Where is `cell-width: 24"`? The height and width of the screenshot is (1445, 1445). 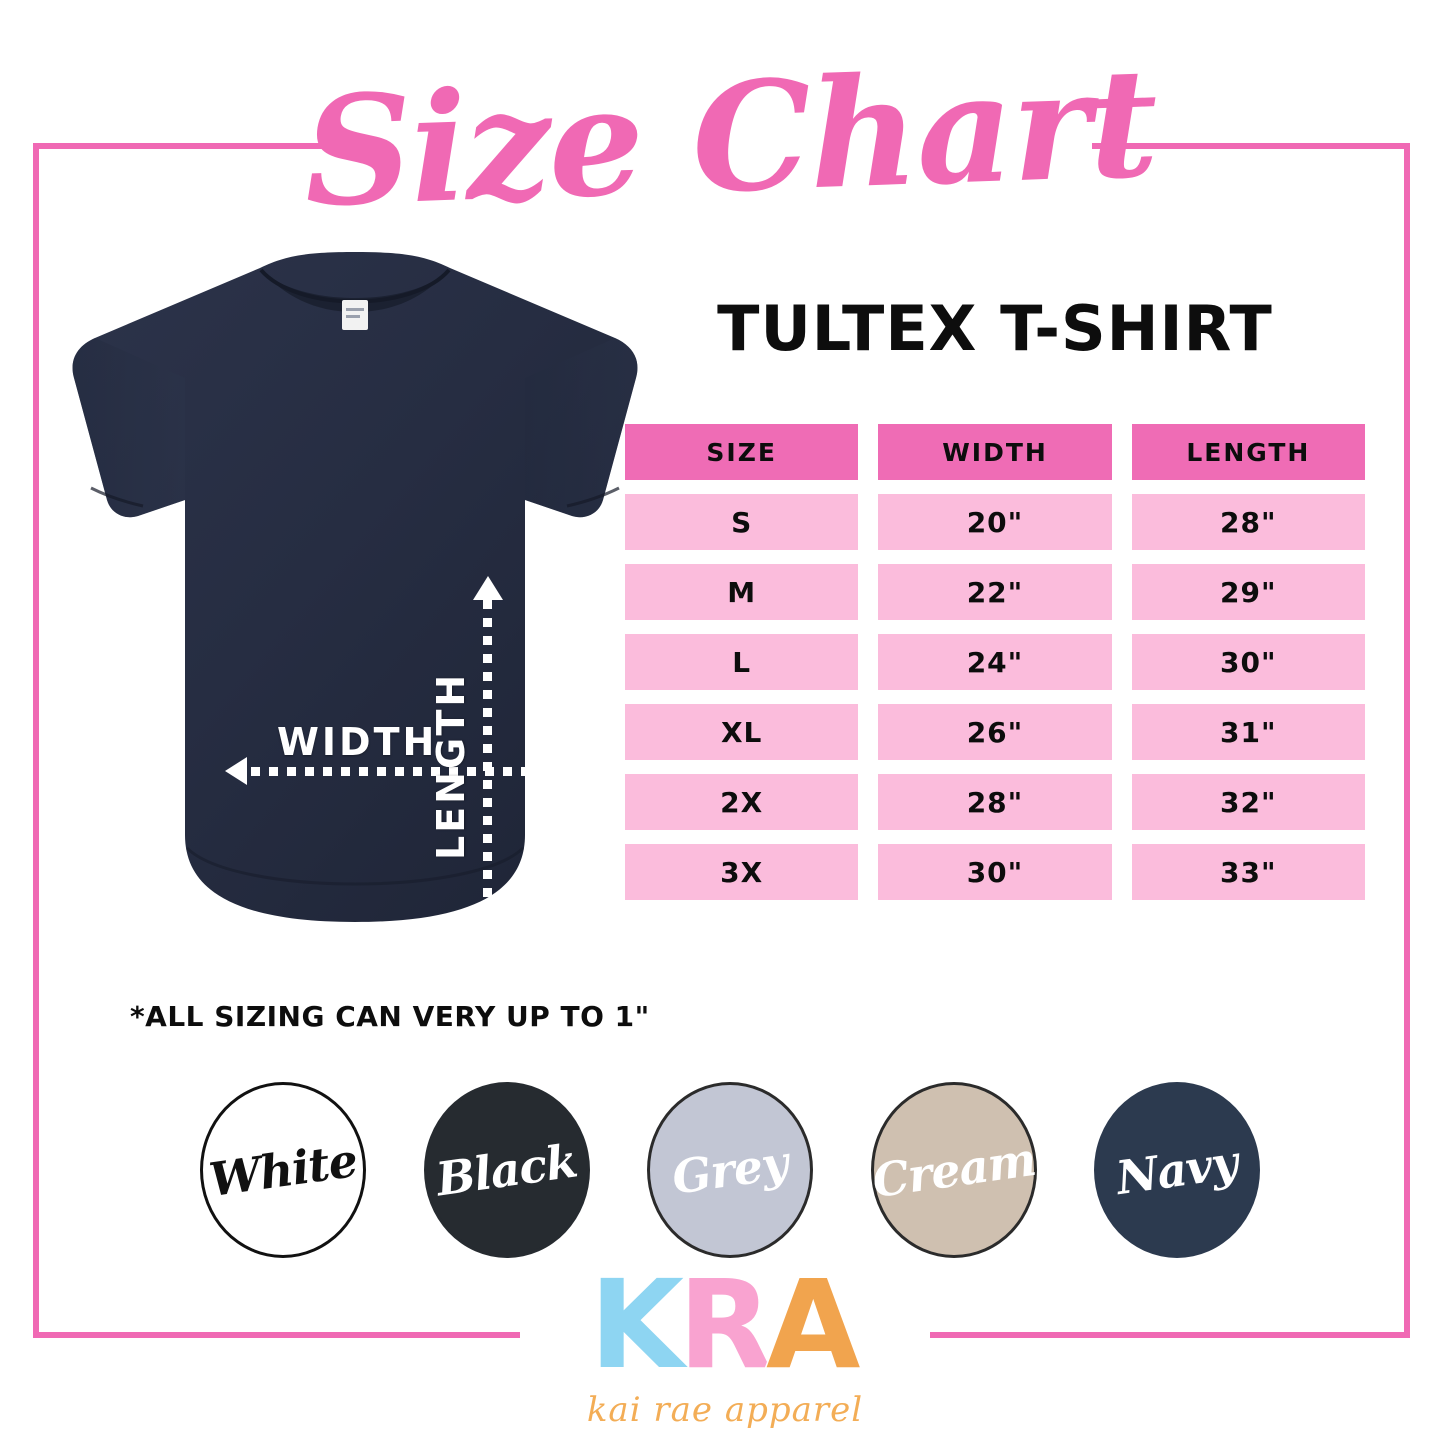
cell-width: 24" is located at coordinates (995, 662).